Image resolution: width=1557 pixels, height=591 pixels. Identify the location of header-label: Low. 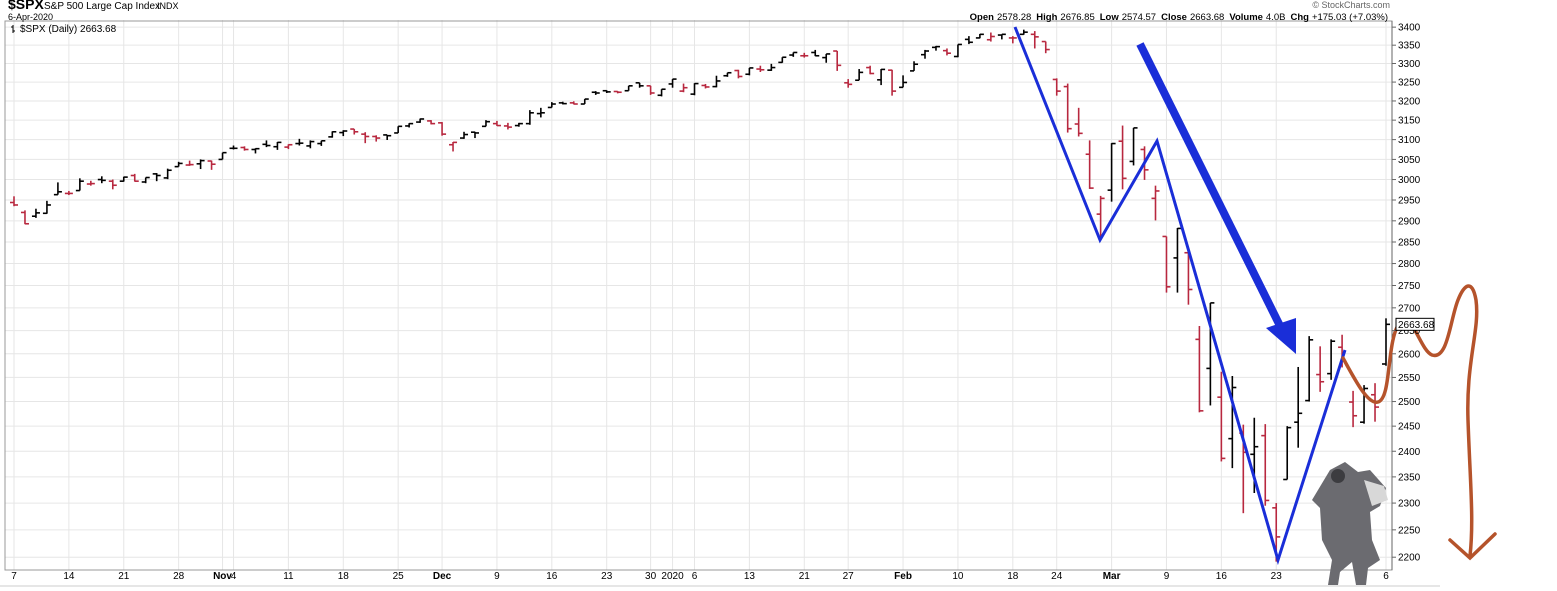
(1110, 17).